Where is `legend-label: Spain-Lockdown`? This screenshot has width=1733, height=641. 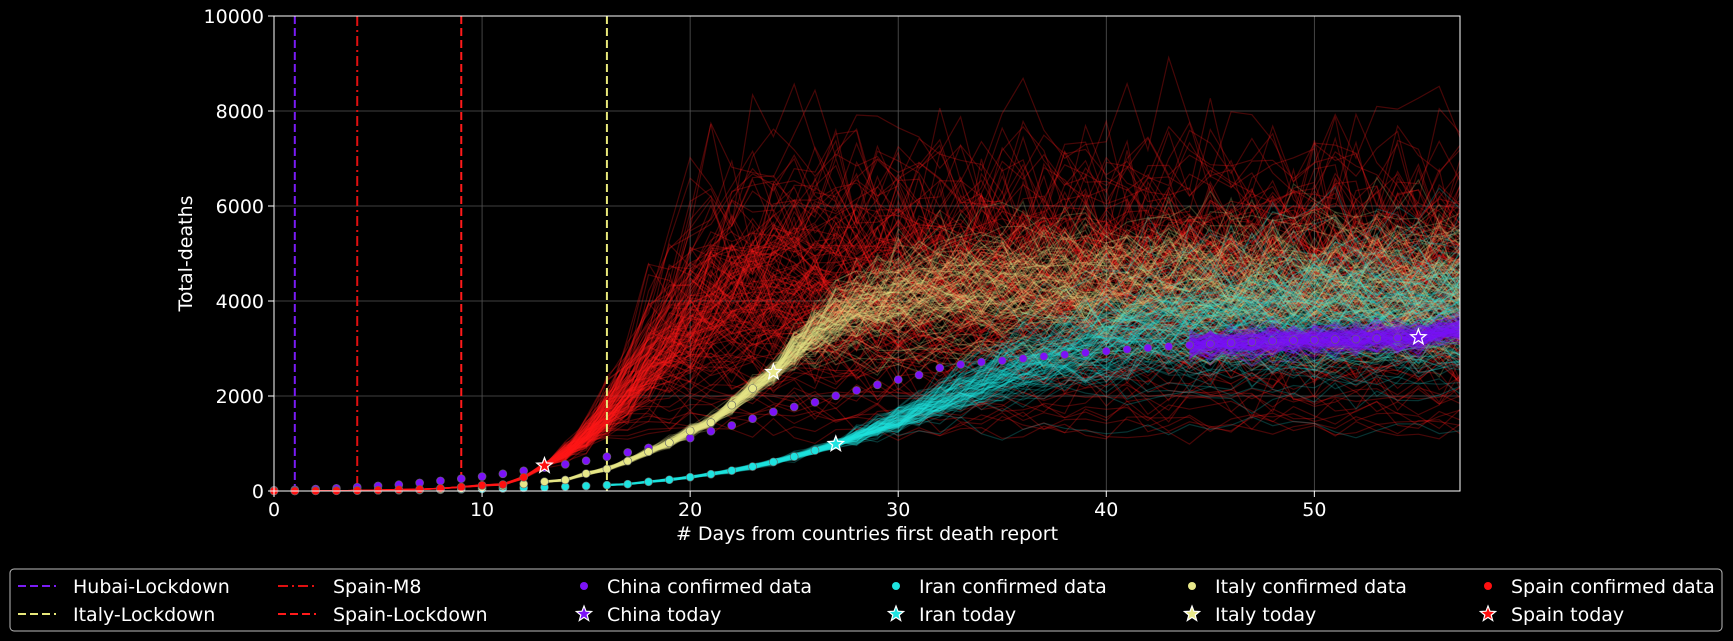
legend-label: Spain-Lockdown is located at coordinates (410, 615).